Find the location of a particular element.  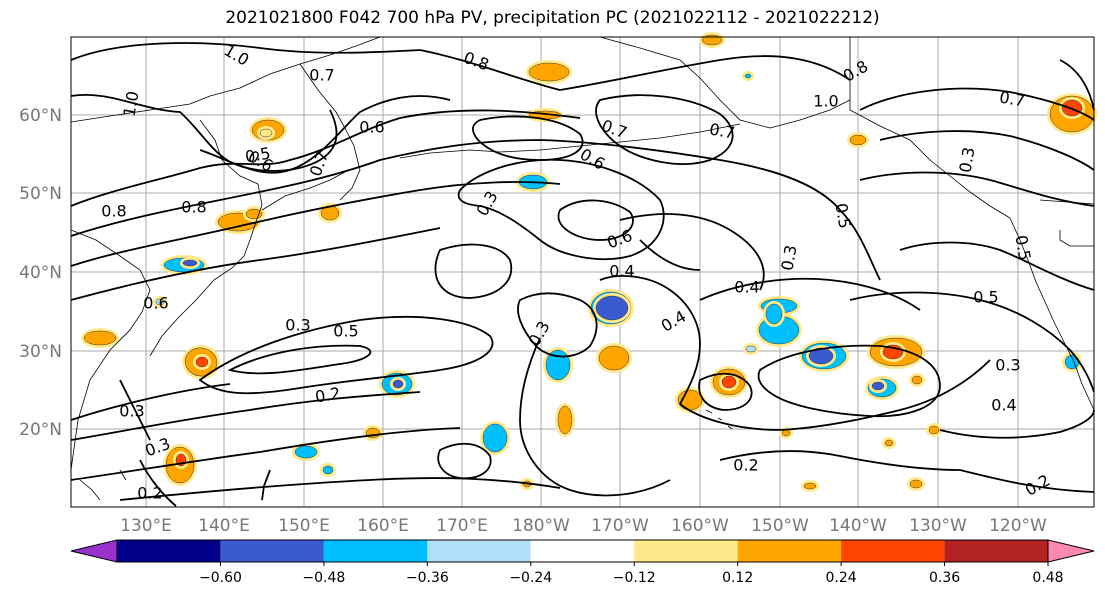

colorbar-tick-label: 0.24 is located at coordinates (841, 578).